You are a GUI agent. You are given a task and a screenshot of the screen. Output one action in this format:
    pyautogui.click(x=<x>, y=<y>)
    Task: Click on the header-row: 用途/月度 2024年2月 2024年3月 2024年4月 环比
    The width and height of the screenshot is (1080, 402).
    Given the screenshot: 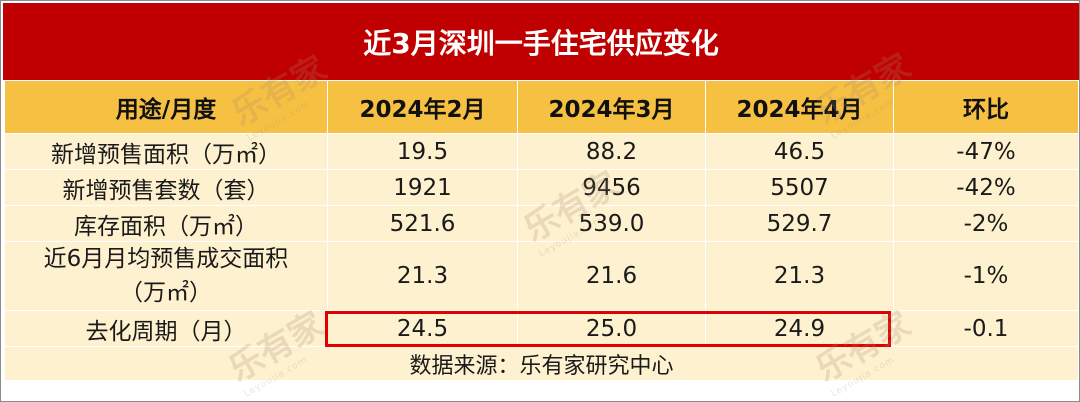 What is the action you would take?
    pyautogui.click(x=541, y=107)
    